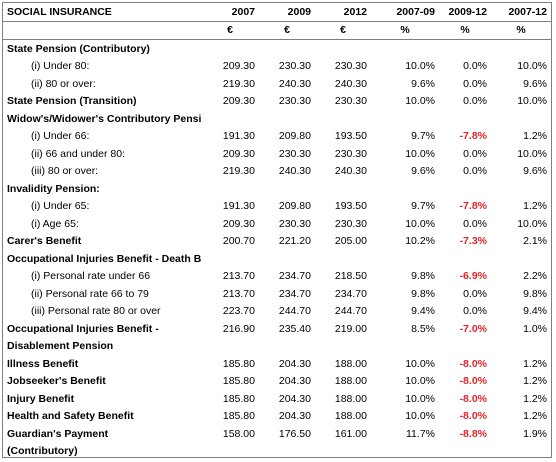 The image size is (556, 462). Describe the element at coordinates (473, 433) in the screenshot. I see `table-cell: -8.8%` at that location.